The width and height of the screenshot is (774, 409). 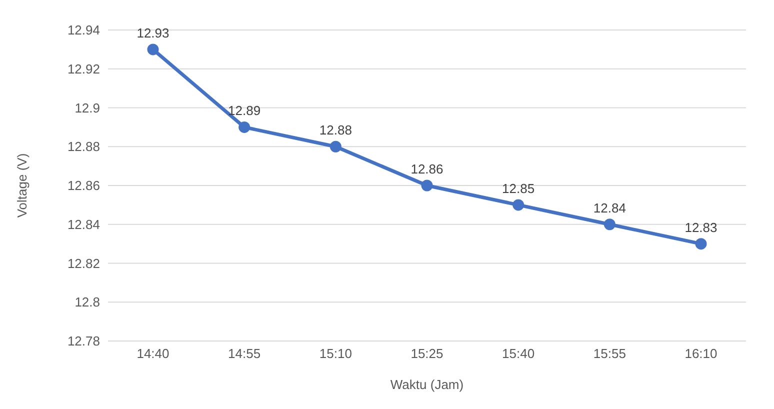 I want to click on y-tick-label: 12.82, so click(x=83, y=263).